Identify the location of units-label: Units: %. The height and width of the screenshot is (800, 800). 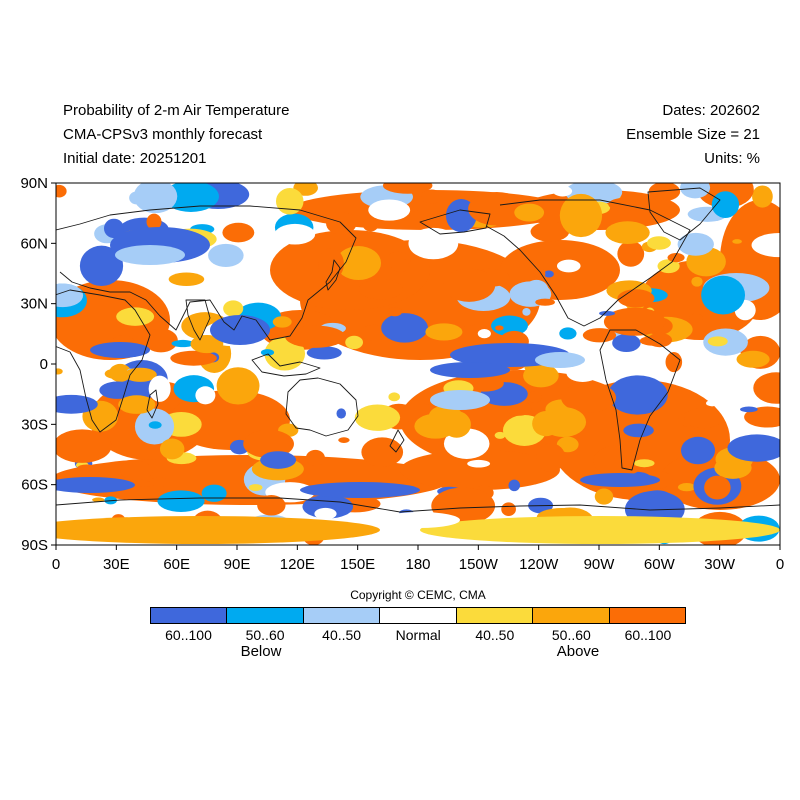
(732, 158).